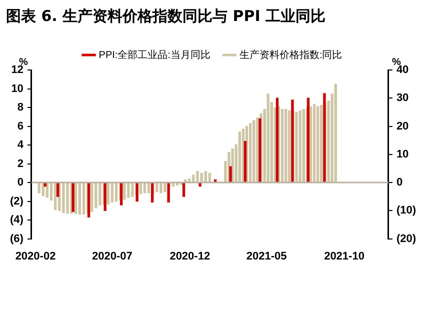 This screenshot has width=434, height=321. I want to click on y2-tick-label: 0, so click(399, 182).